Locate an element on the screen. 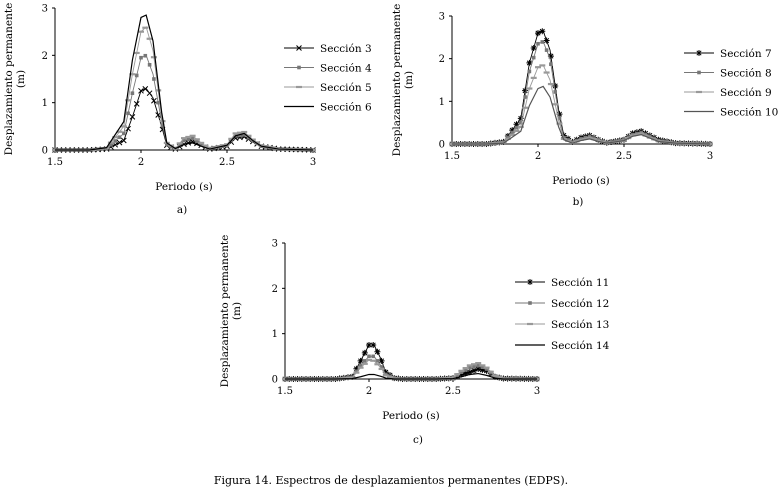 This screenshot has width=782, height=491. legend-label: Sección 10 is located at coordinates (749, 113).